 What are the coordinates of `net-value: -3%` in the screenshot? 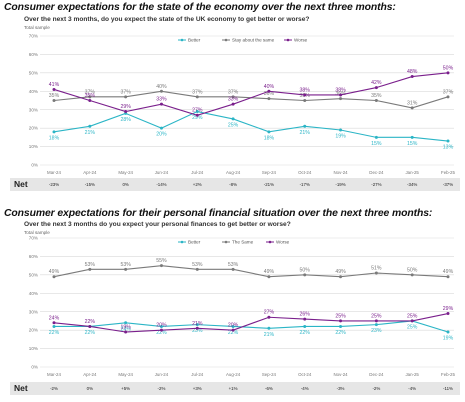 It's located at (340, 388).